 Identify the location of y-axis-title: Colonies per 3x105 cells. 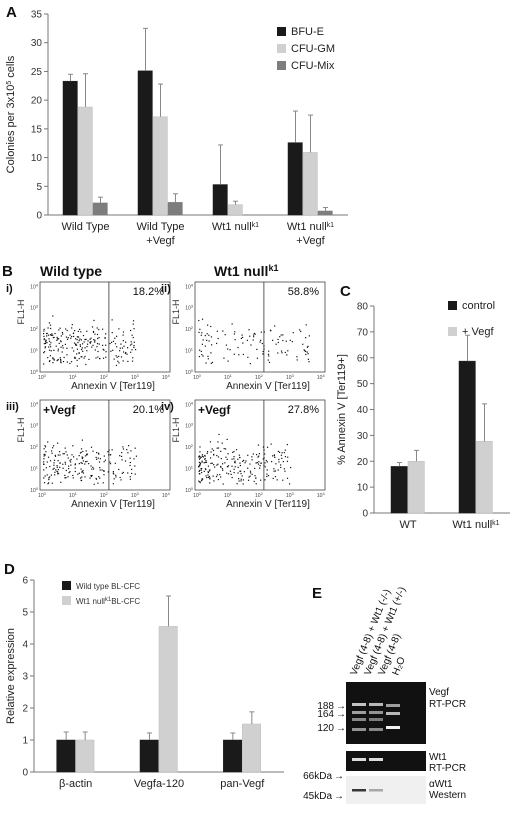
(11, 114).